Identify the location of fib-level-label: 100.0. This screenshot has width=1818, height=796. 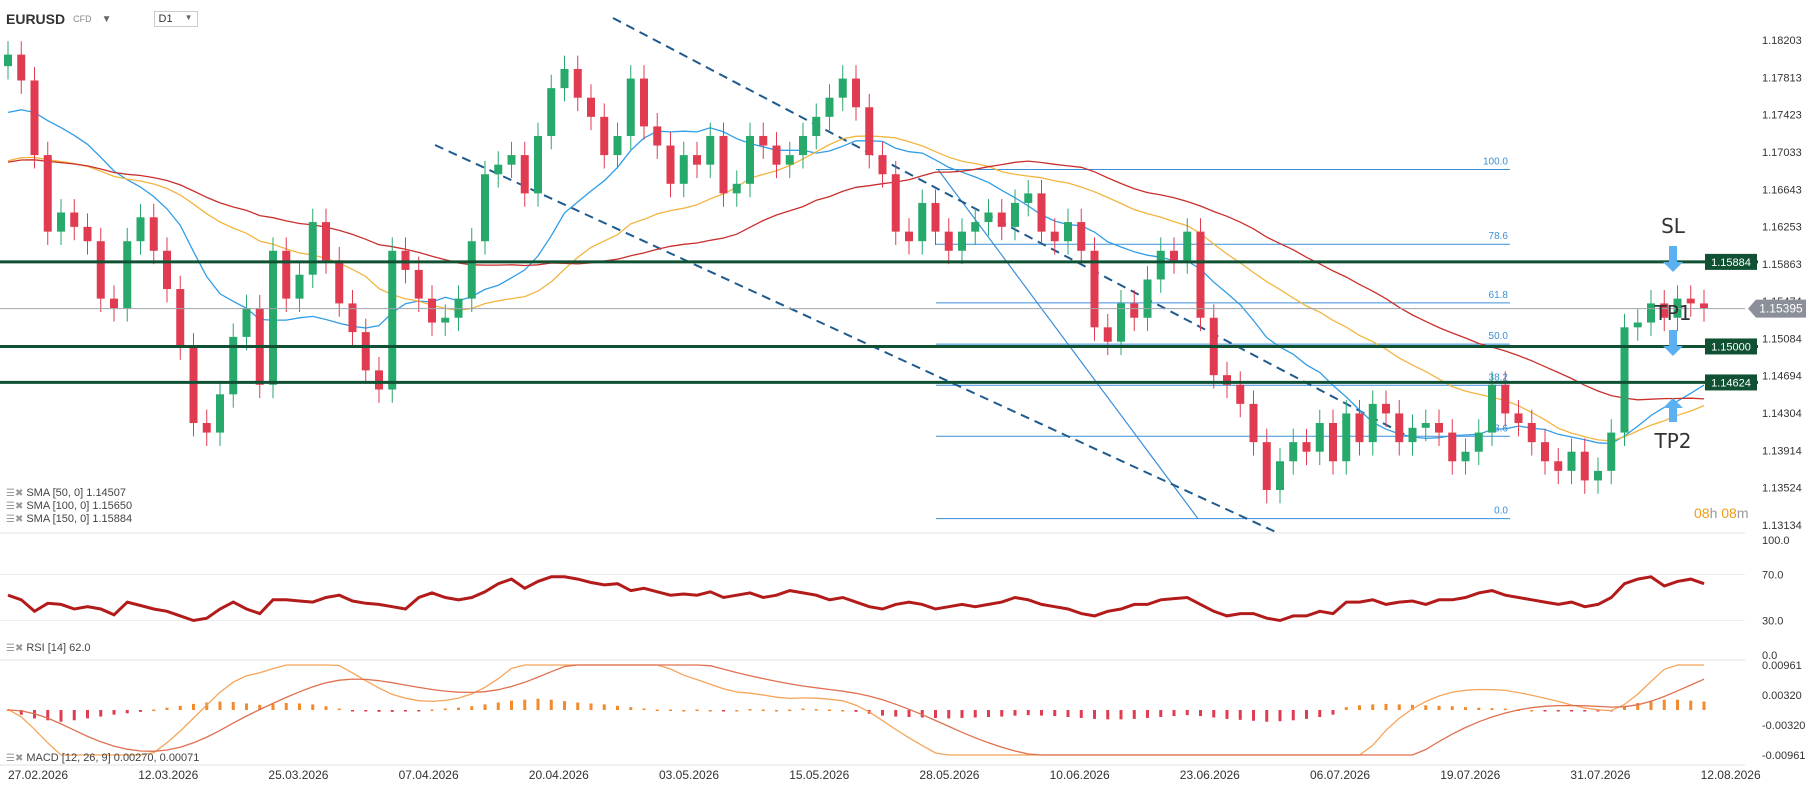
(1495, 161).